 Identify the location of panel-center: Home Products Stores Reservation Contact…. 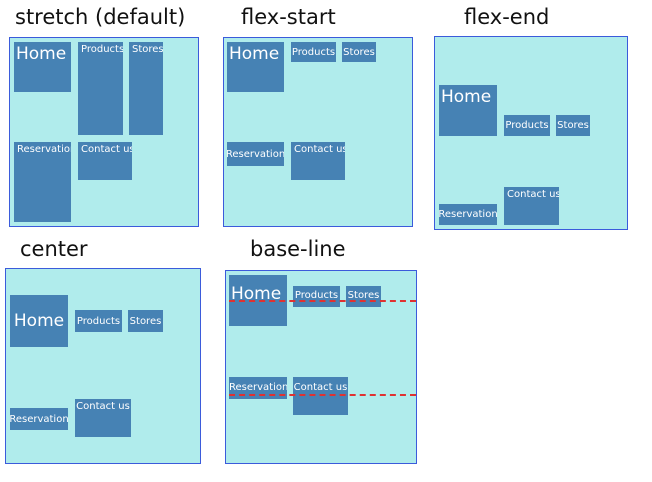
(103, 366).